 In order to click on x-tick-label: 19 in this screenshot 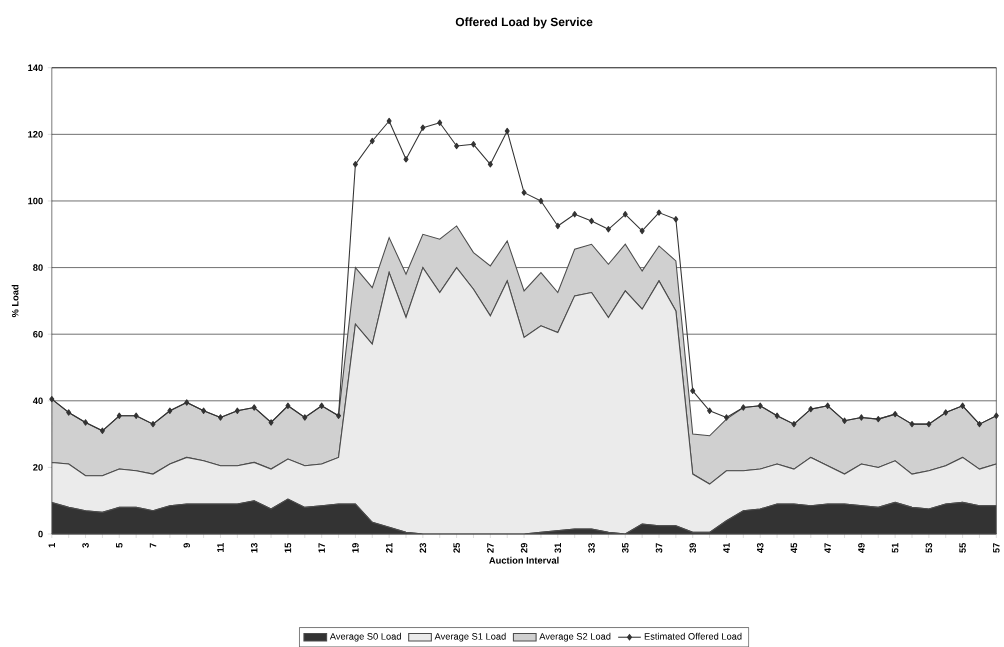, I will do `click(355, 547)`.